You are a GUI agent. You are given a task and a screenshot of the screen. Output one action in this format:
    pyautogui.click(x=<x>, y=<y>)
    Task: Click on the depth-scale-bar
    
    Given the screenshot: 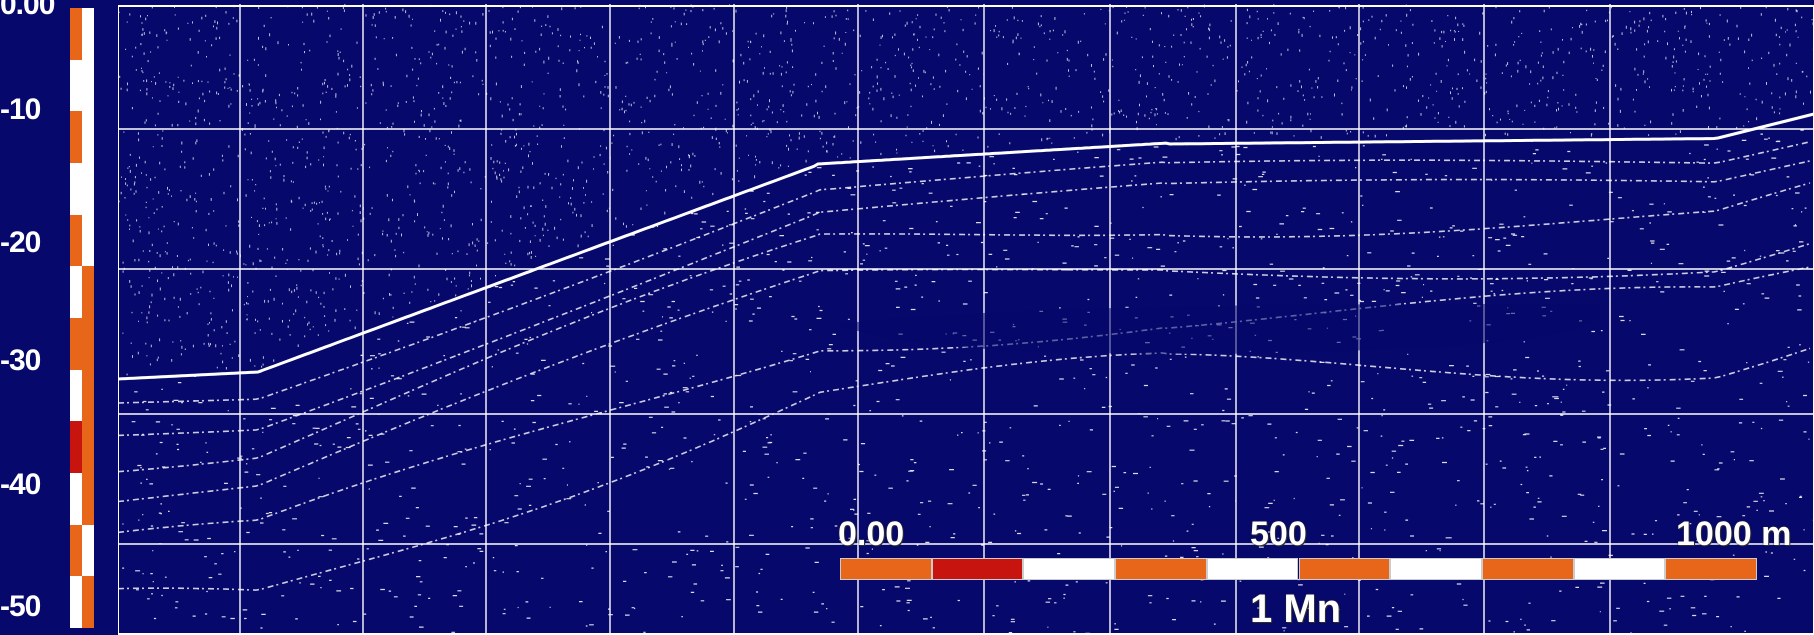 What is the action you would take?
    pyautogui.click(x=82, y=318)
    